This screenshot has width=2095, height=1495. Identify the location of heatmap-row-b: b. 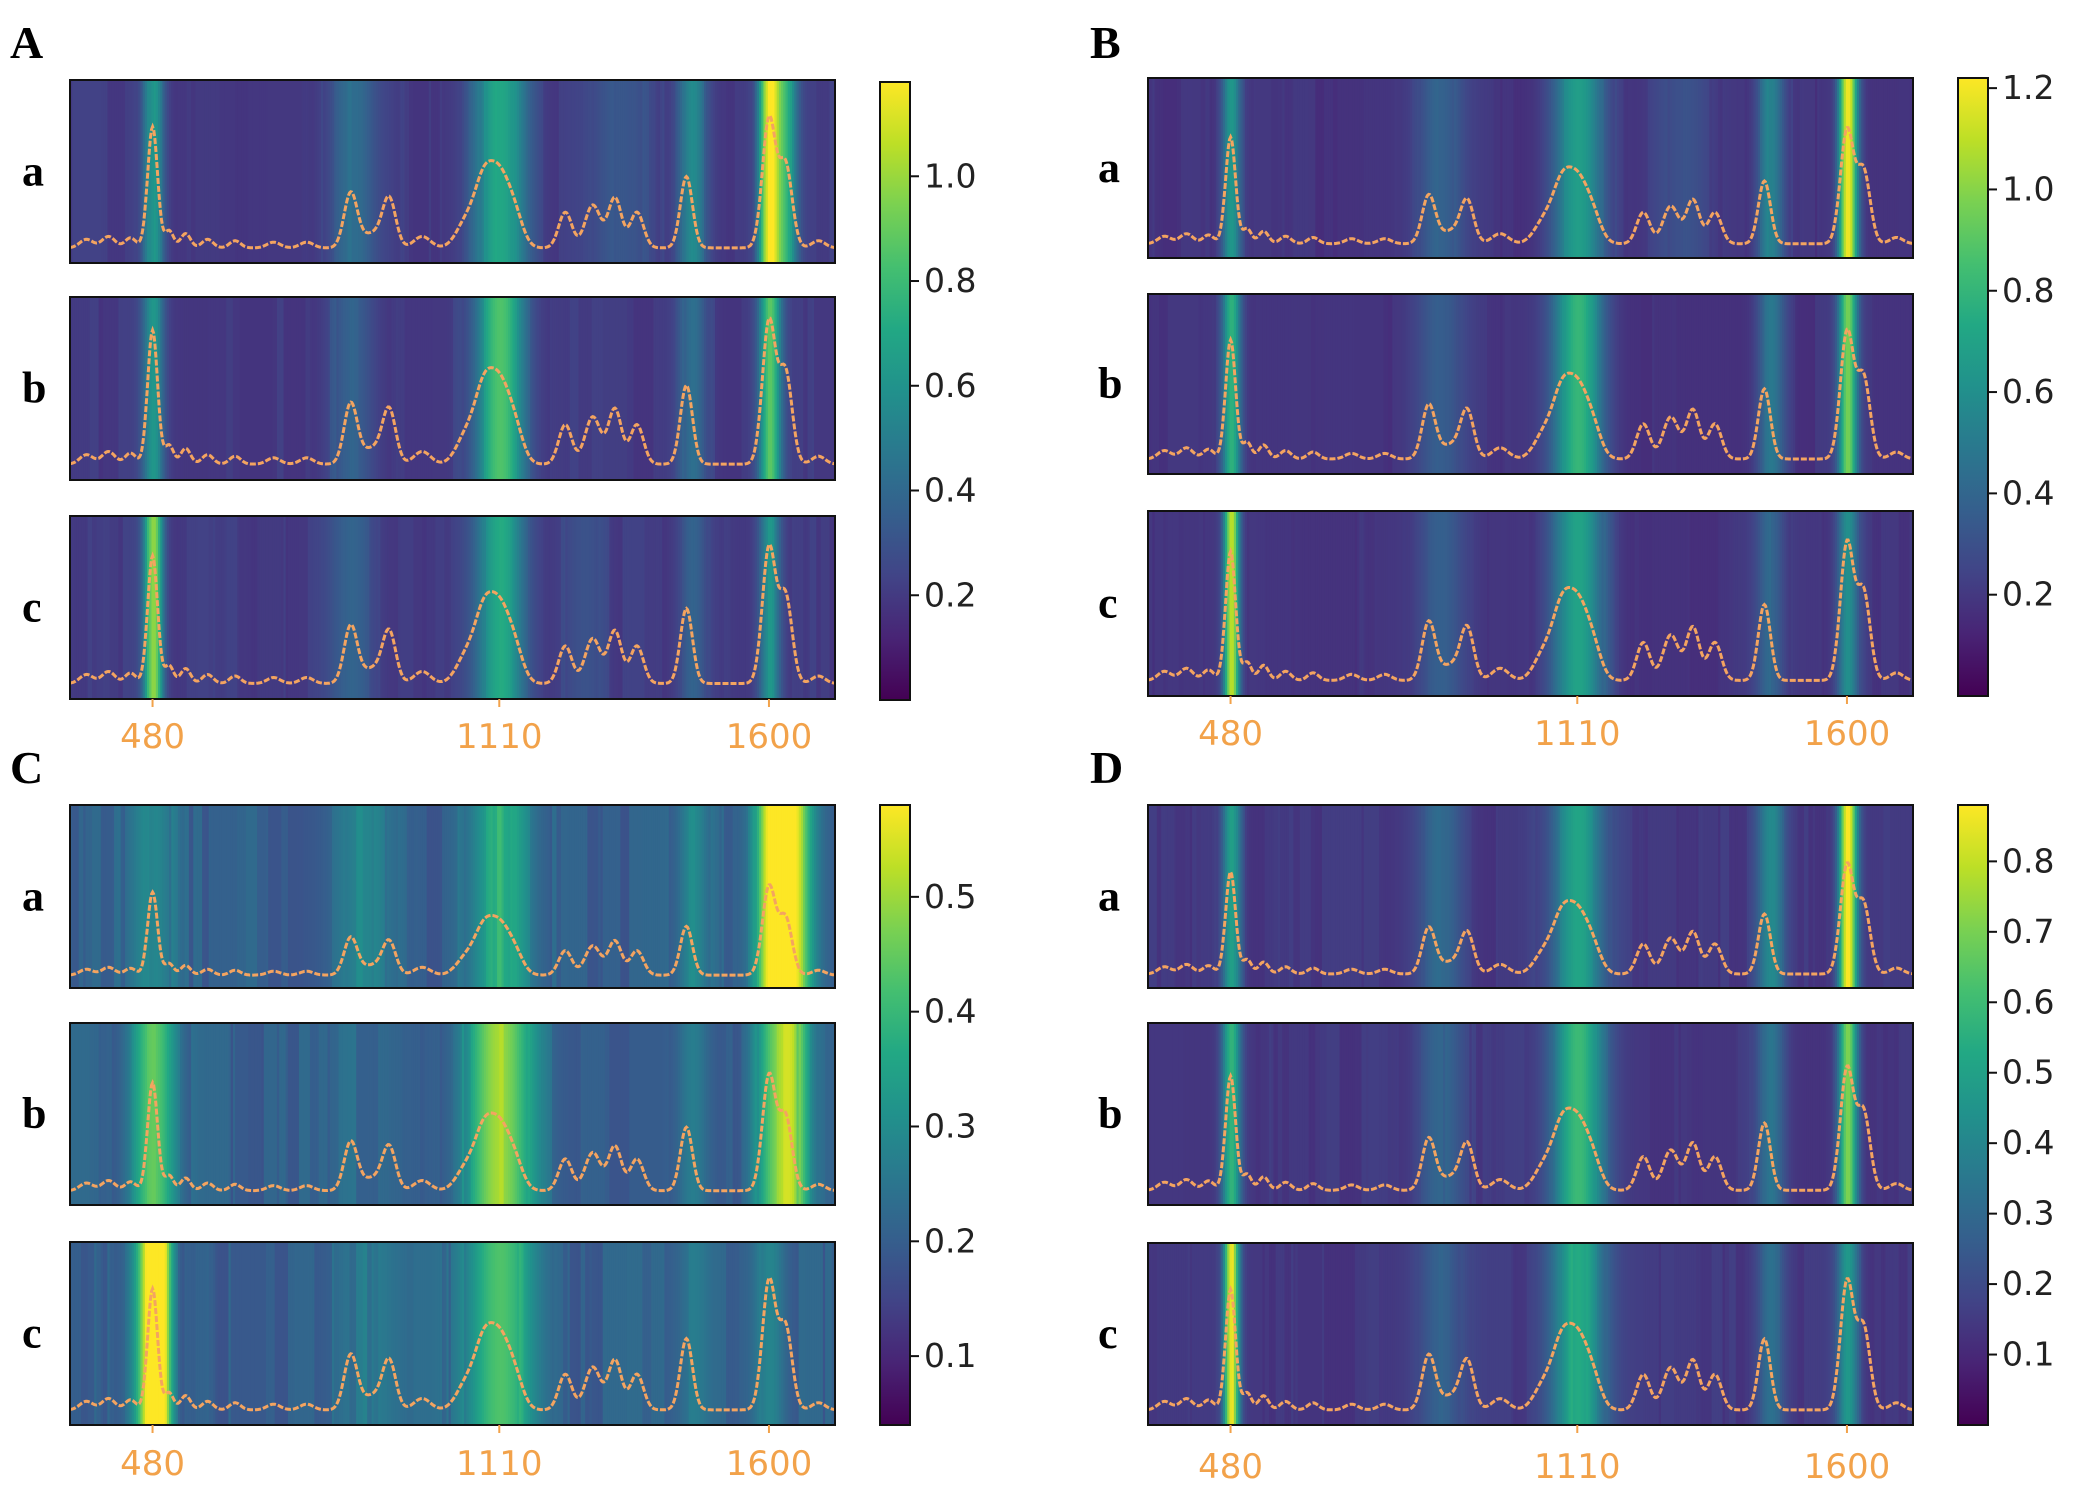
(1506, 1114).